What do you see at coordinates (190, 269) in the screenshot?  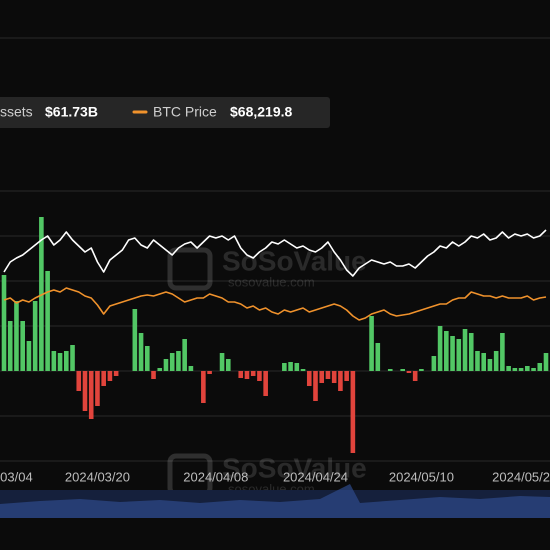 I see `watermark-logo` at bounding box center [190, 269].